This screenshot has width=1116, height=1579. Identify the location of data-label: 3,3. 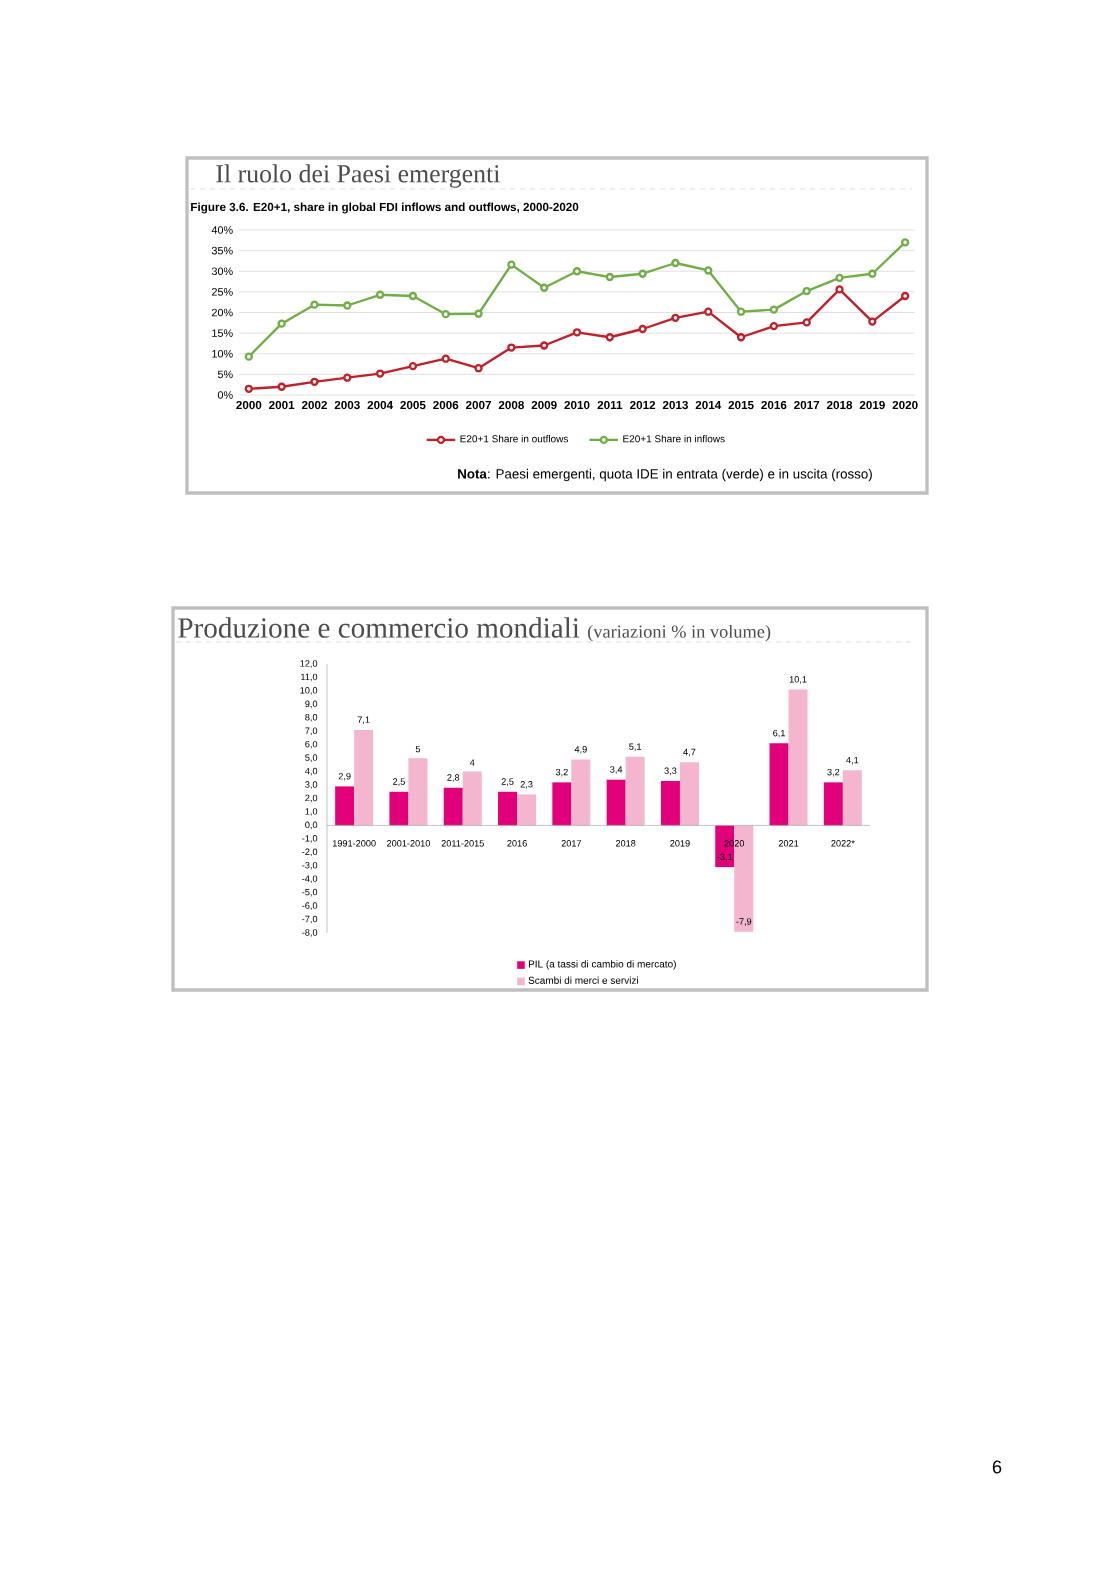
(670, 771).